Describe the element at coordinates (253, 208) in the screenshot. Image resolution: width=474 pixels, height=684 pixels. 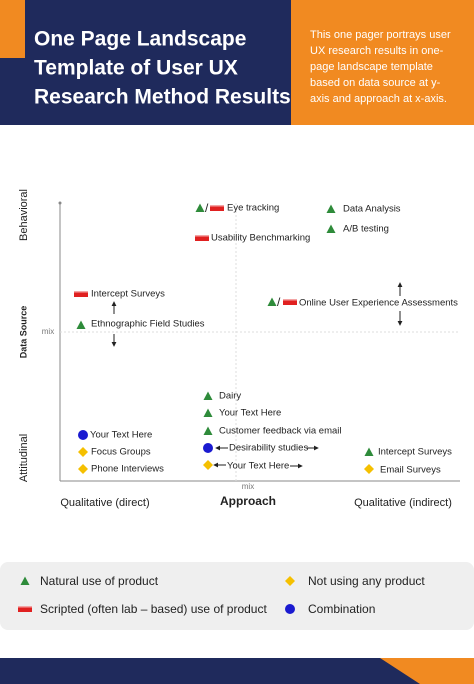
I see `point-label: Eye tracking` at that location.